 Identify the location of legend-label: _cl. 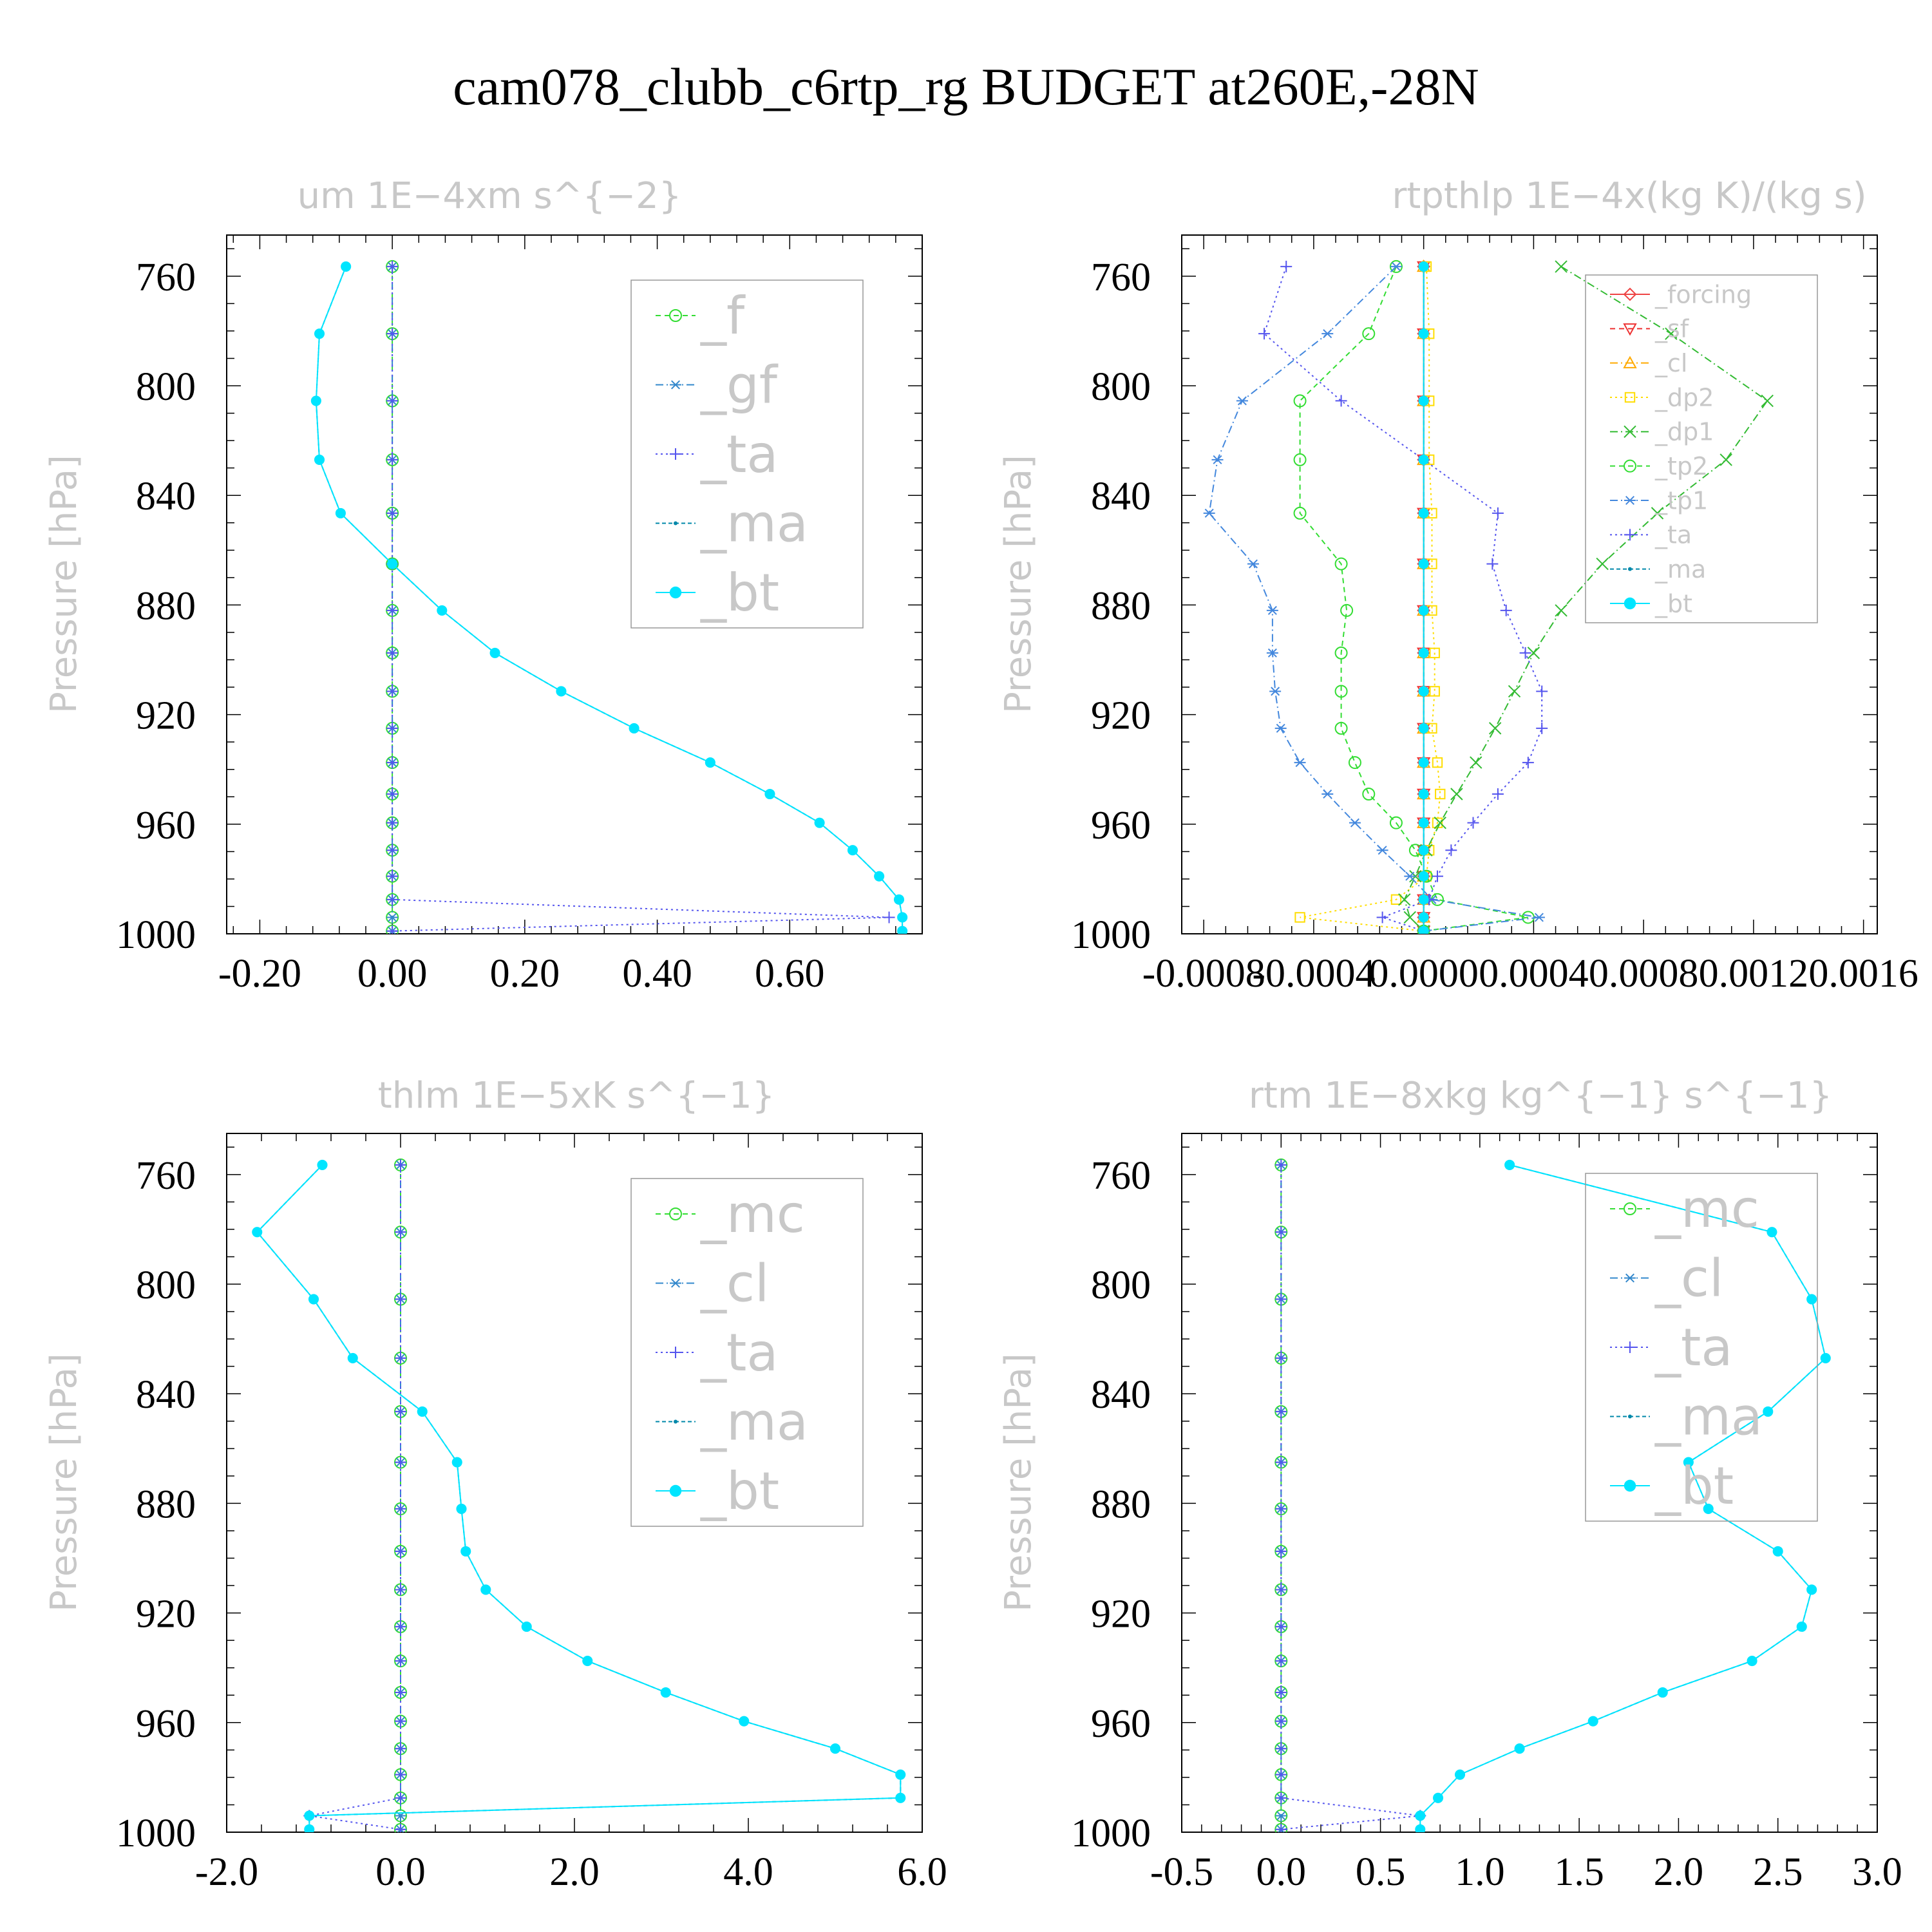
(1671, 363).